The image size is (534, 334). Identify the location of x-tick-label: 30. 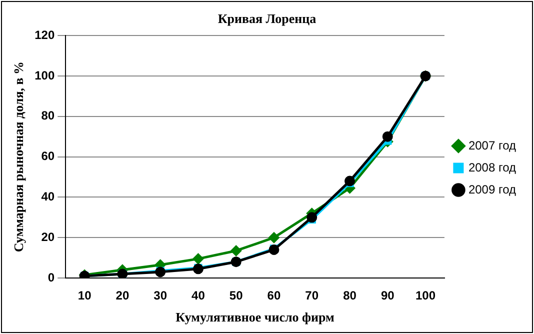
(161, 295).